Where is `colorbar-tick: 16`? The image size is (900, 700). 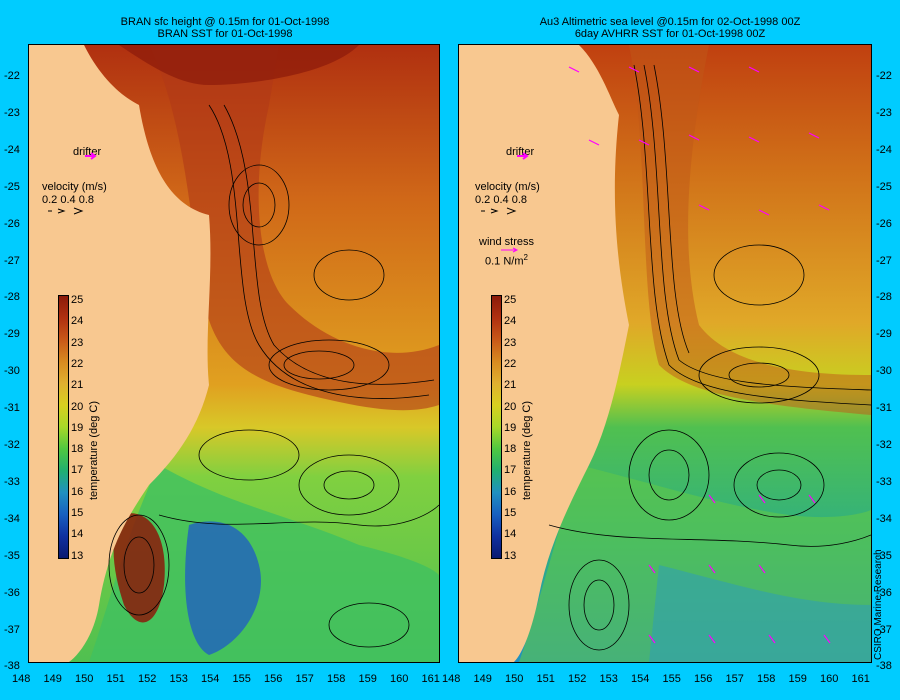
colorbar-tick: 16 is located at coordinates (77, 491).